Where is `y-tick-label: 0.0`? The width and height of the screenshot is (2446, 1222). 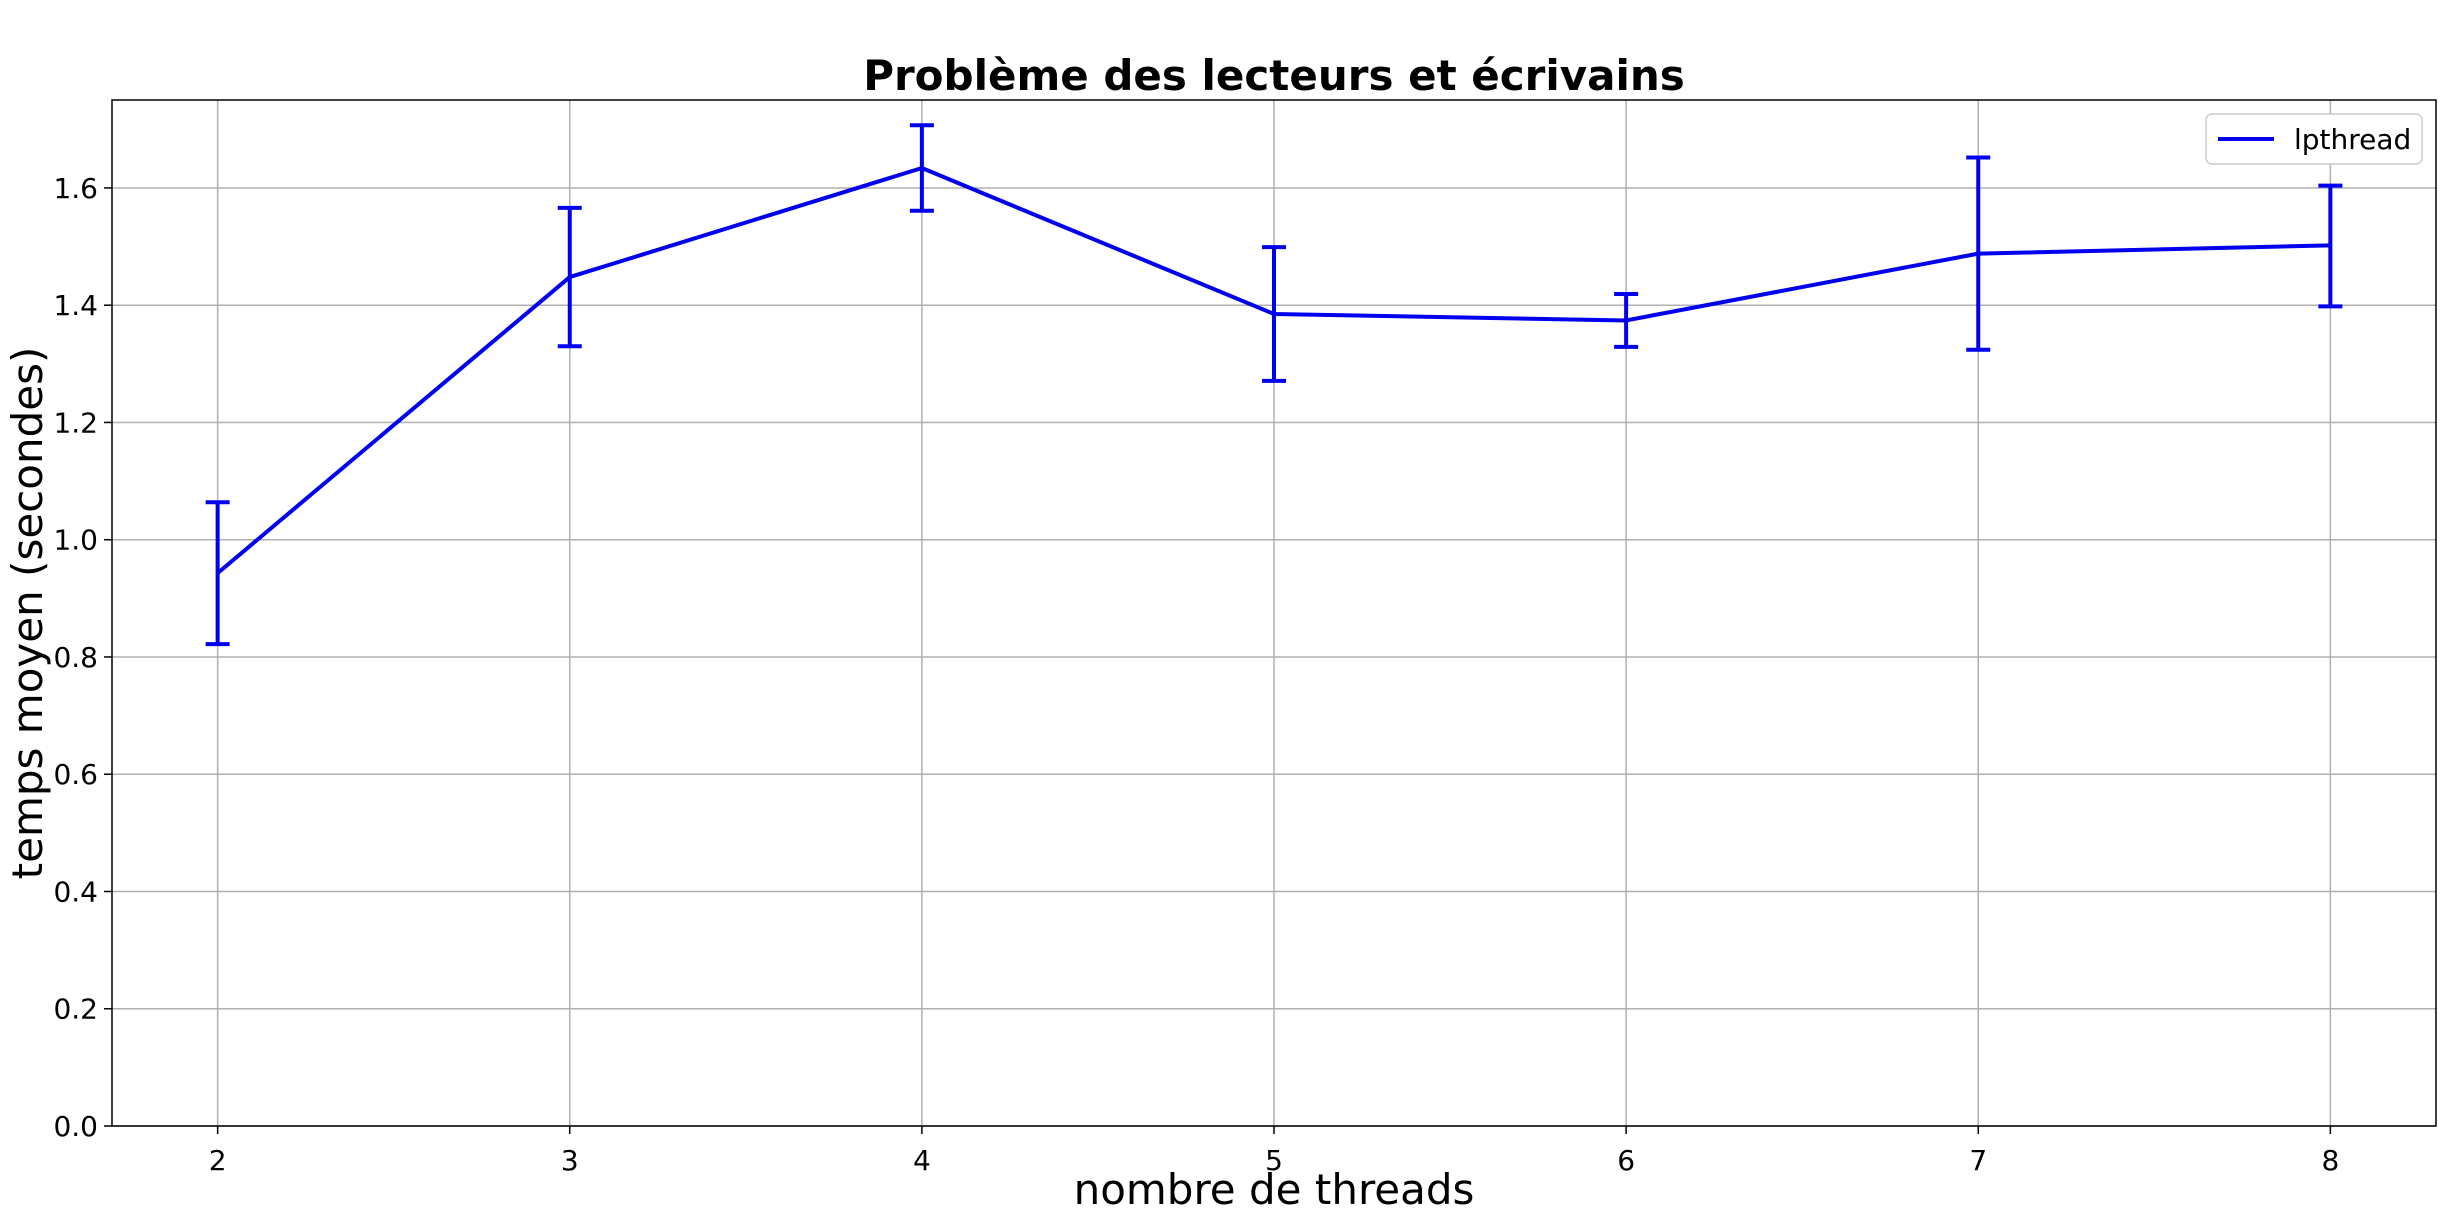
y-tick-label: 0.0 is located at coordinates (75, 1126).